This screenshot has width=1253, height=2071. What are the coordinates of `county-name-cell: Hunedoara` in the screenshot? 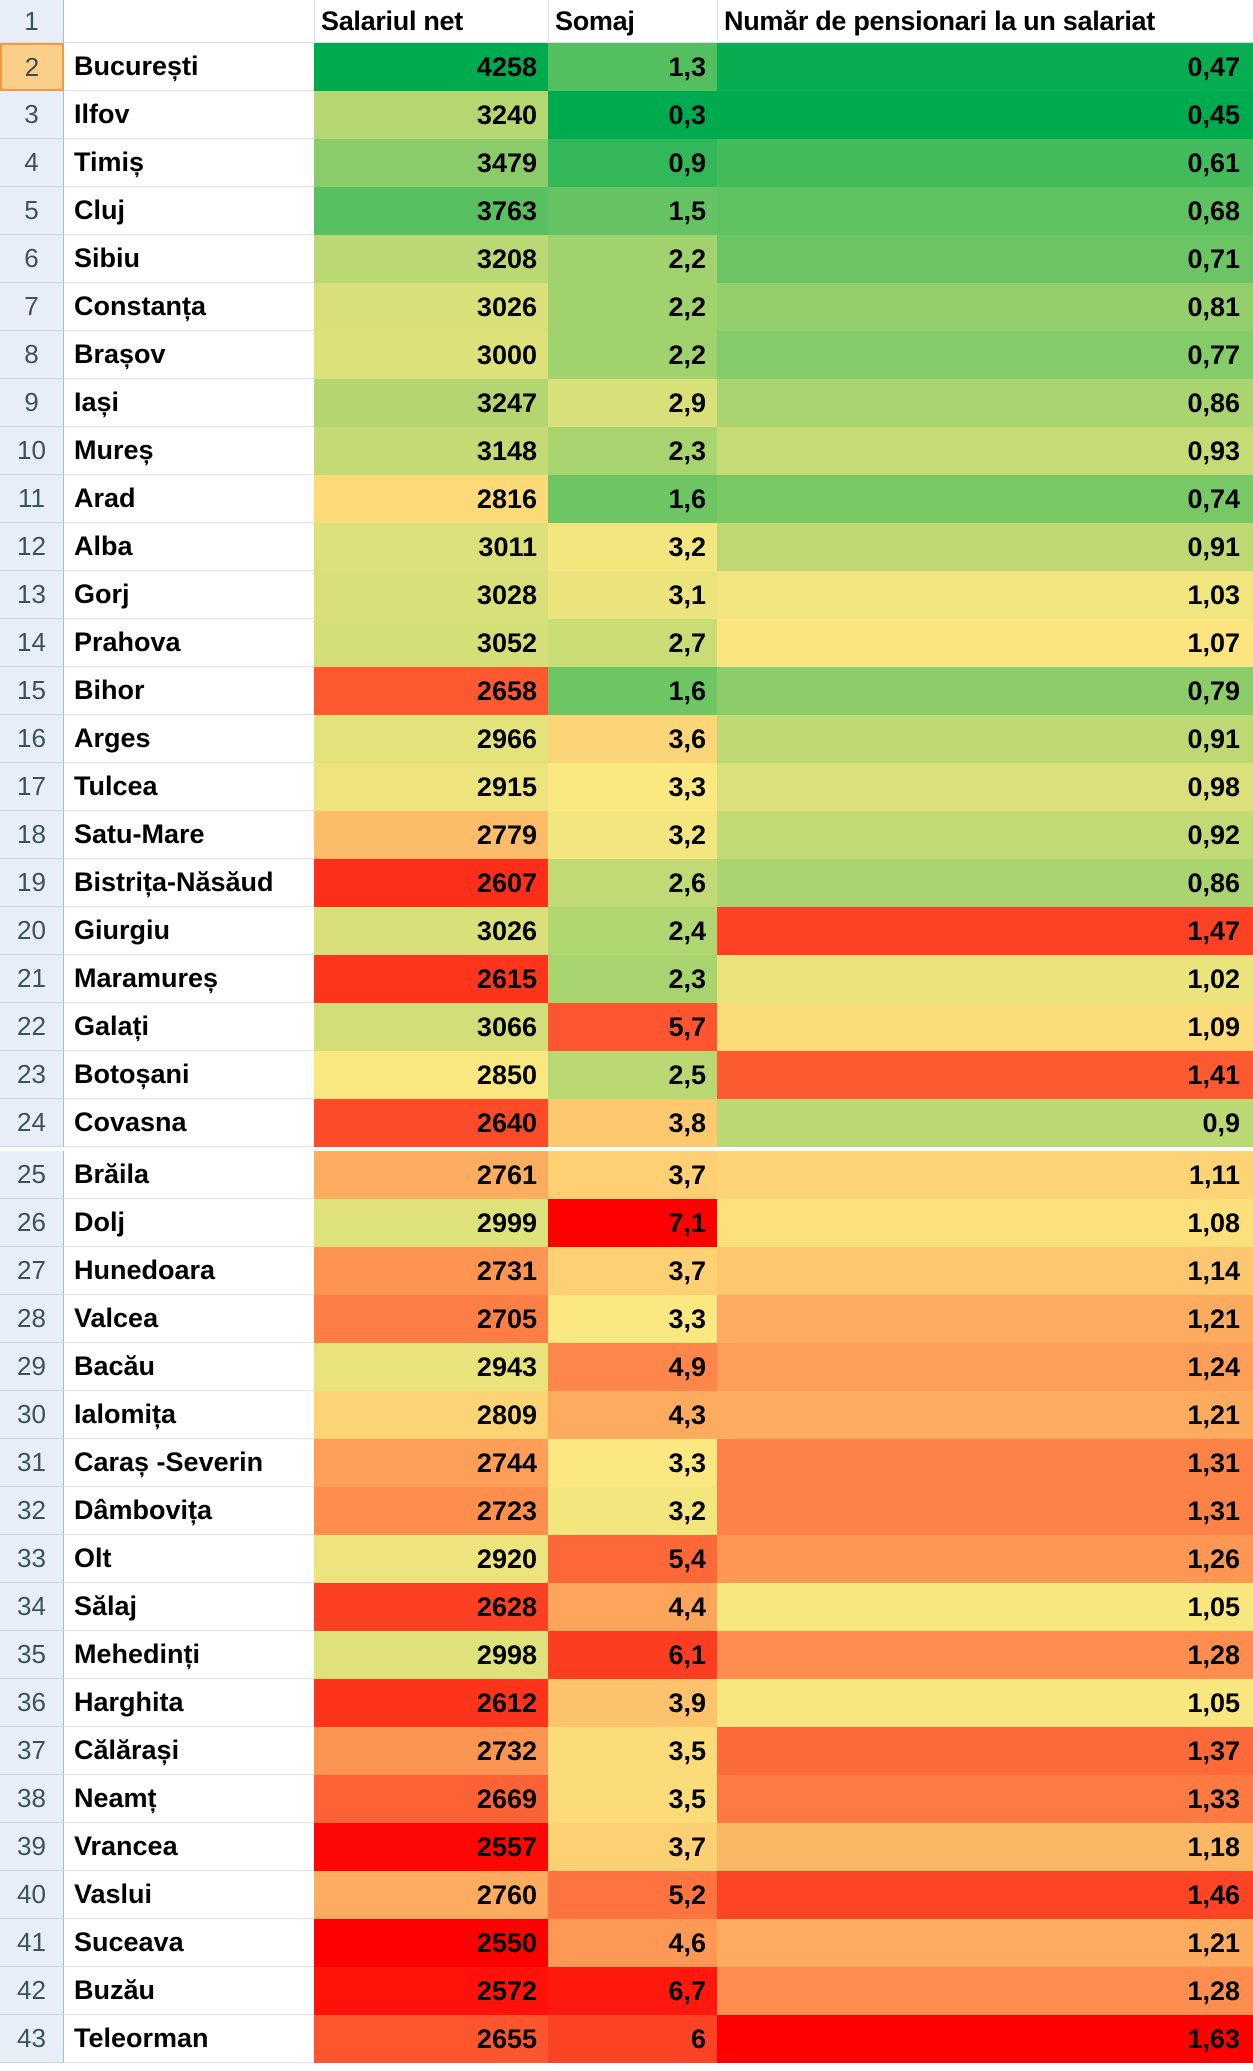 It's located at (189, 1271).